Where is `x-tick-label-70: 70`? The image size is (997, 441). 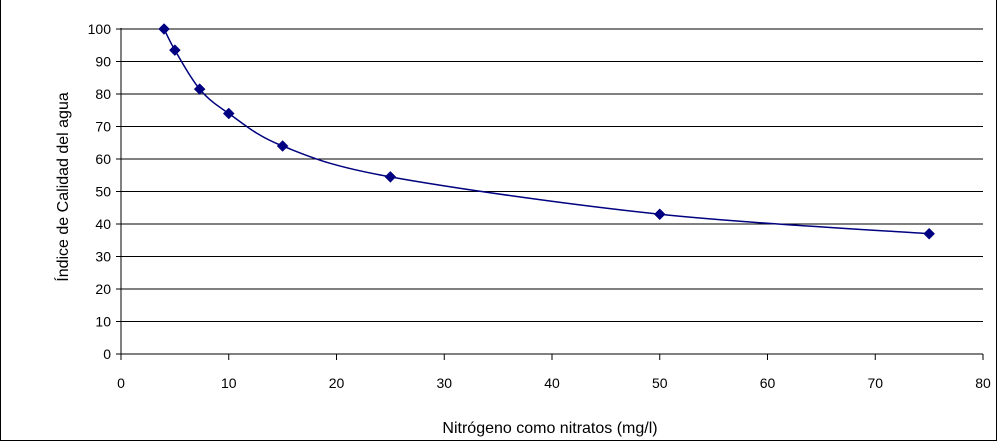
x-tick-label-70: 70 is located at coordinates (875, 383).